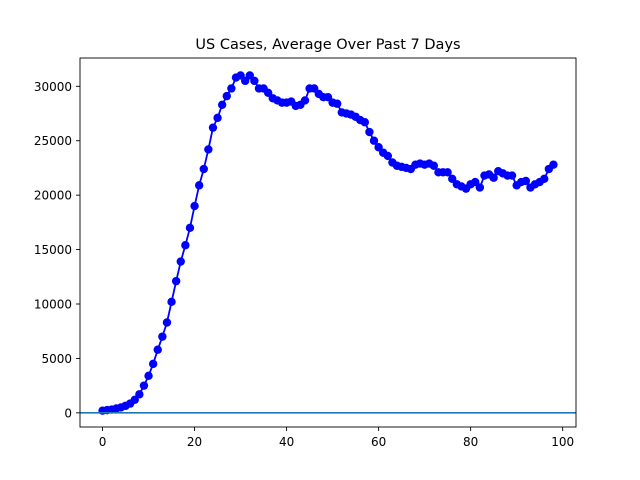  What do you see at coordinates (286, 442) in the screenshot?
I see `x-tick-label: 40` at bounding box center [286, 442].